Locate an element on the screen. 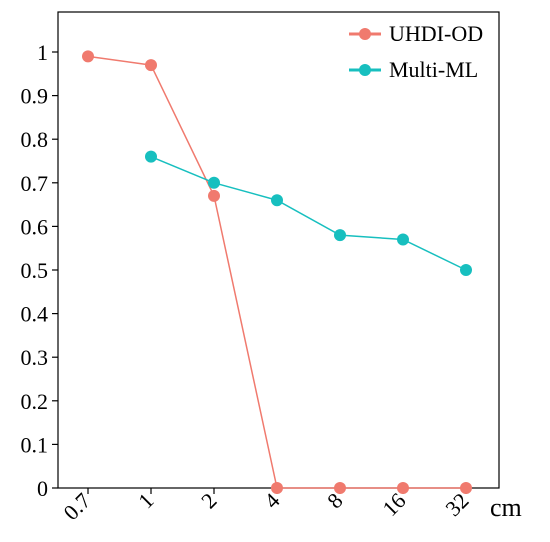 The width and height of the screenshot is (550, 542). y-tick-label: 0.1 is located at coordinates (35, 444).